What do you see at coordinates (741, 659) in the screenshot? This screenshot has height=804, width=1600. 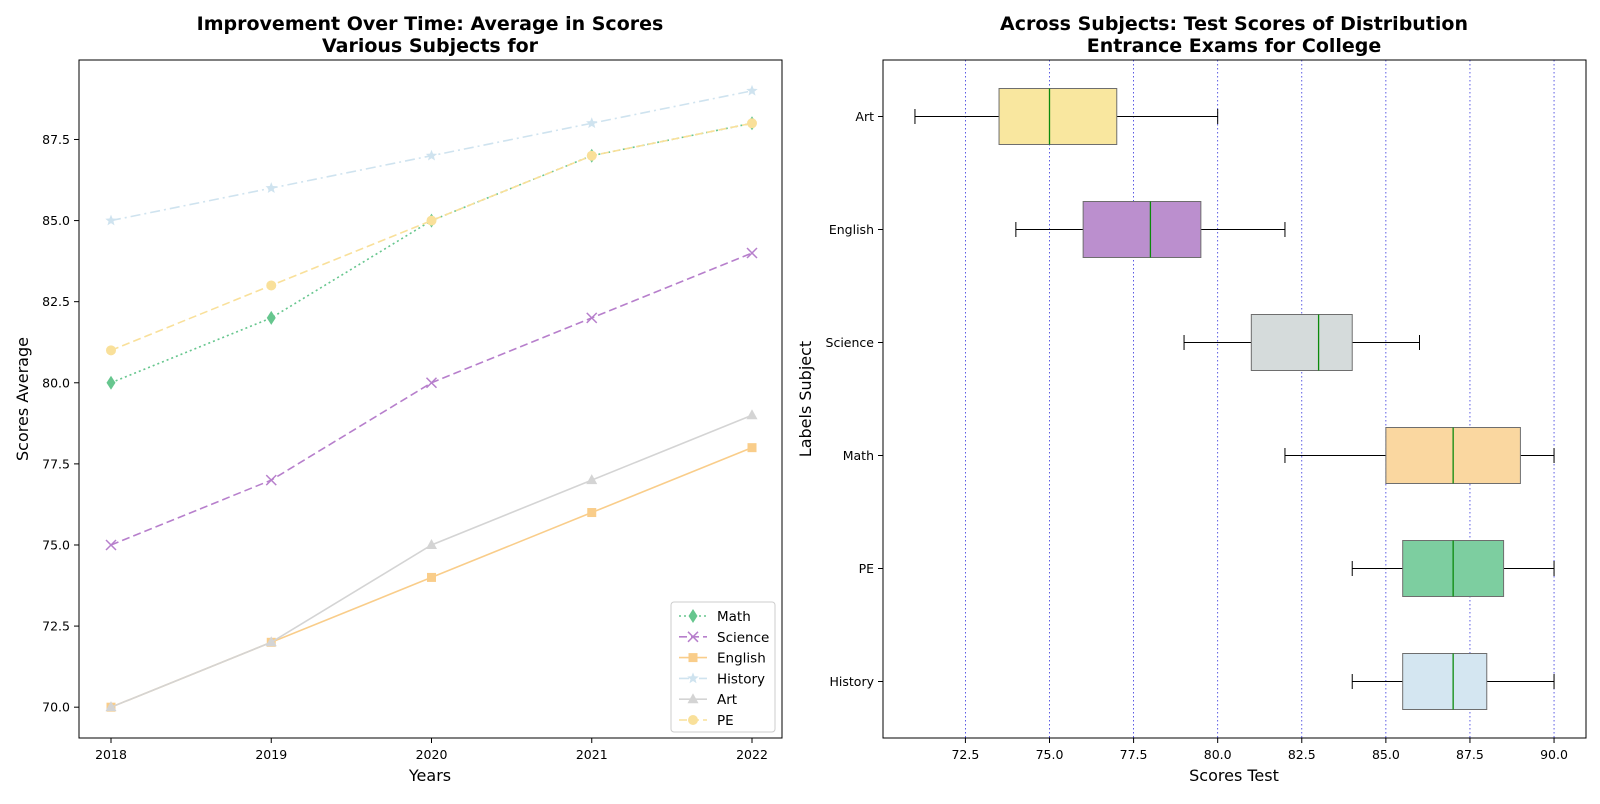 I see `legend-label-english: English` at bounding box center [741, 659].